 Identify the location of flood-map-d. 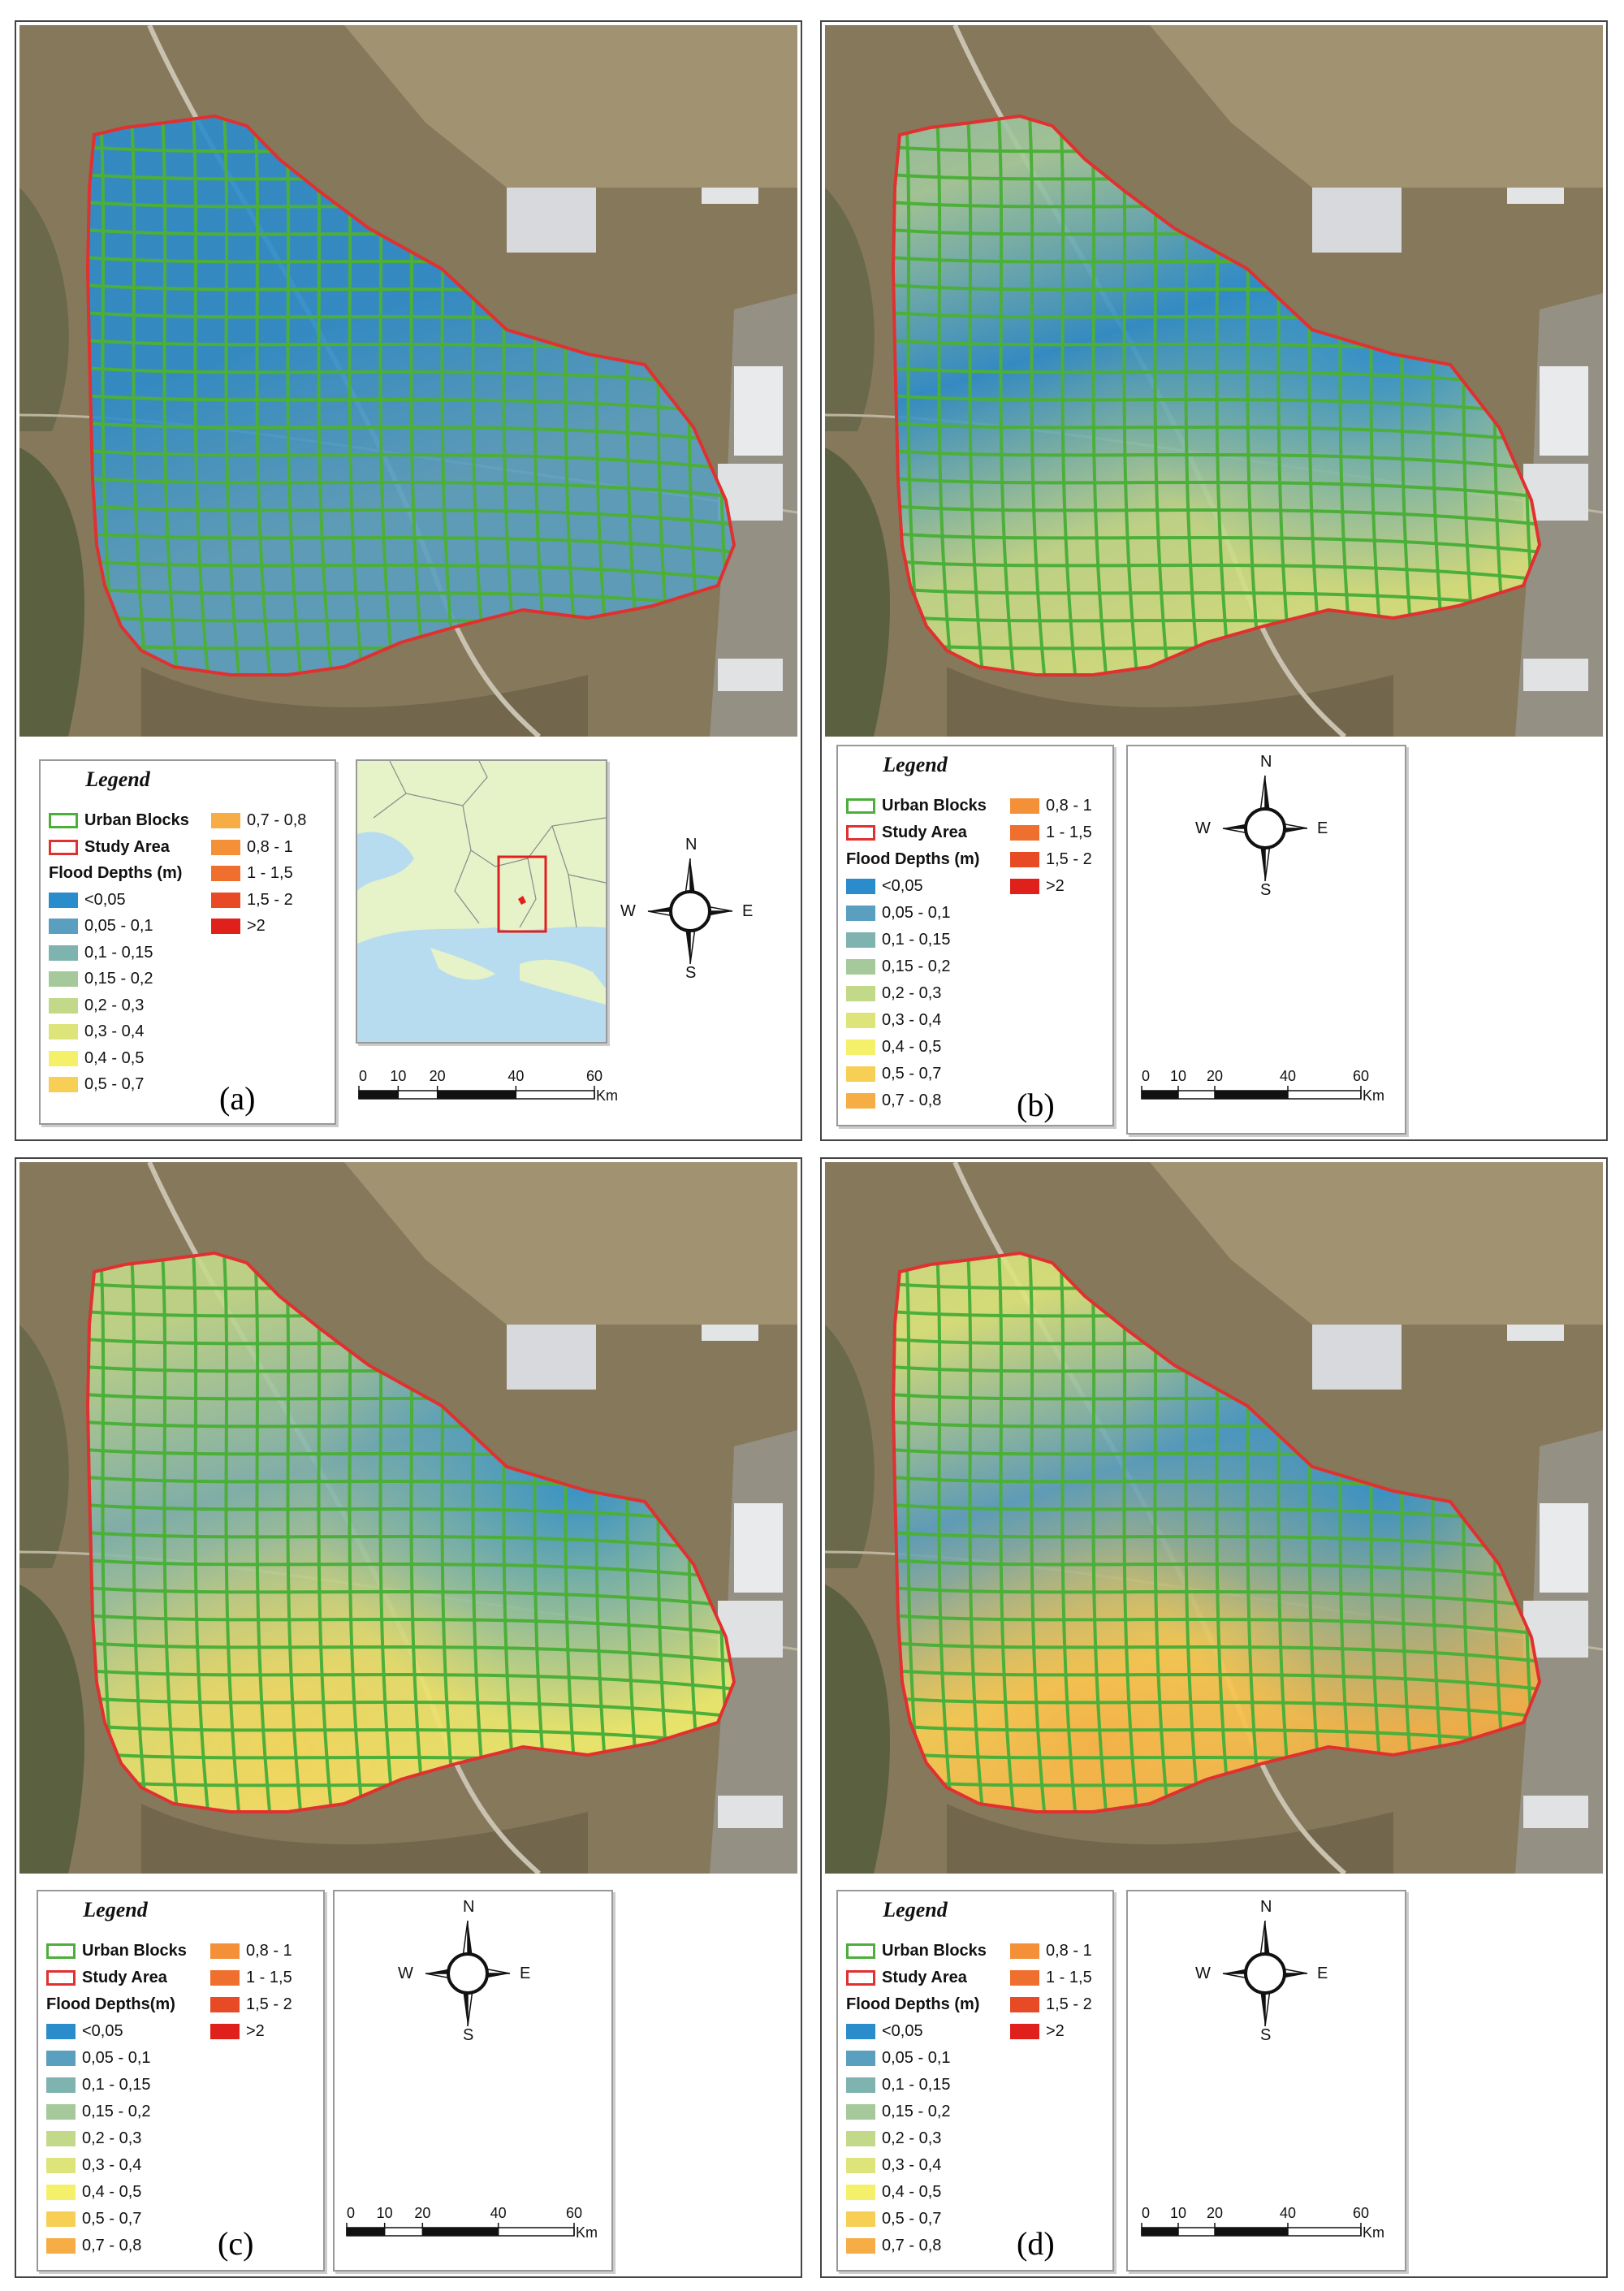
(1214, 1518).